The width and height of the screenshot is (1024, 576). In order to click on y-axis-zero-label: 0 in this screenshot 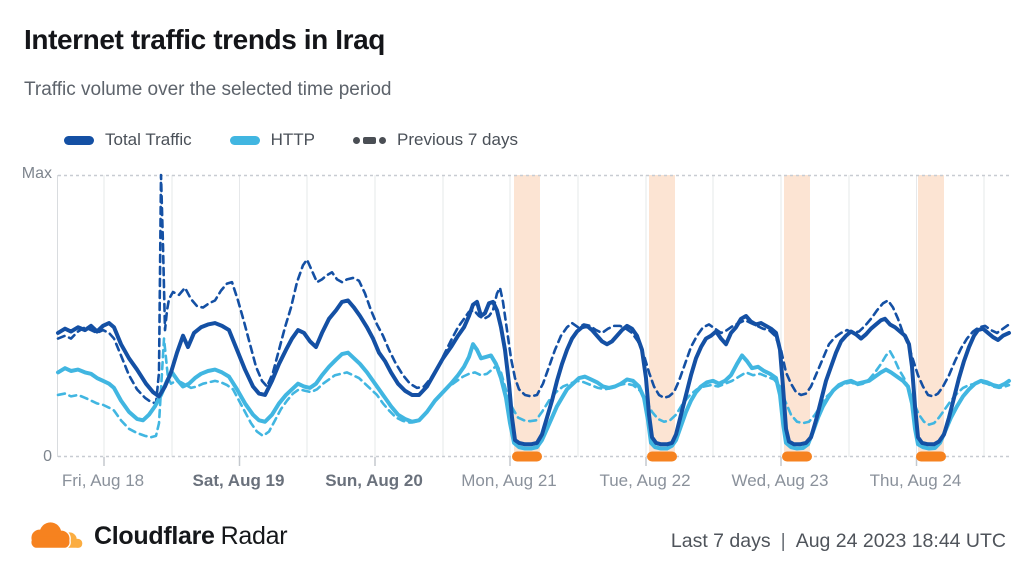, I will do `click(47, 456)`.